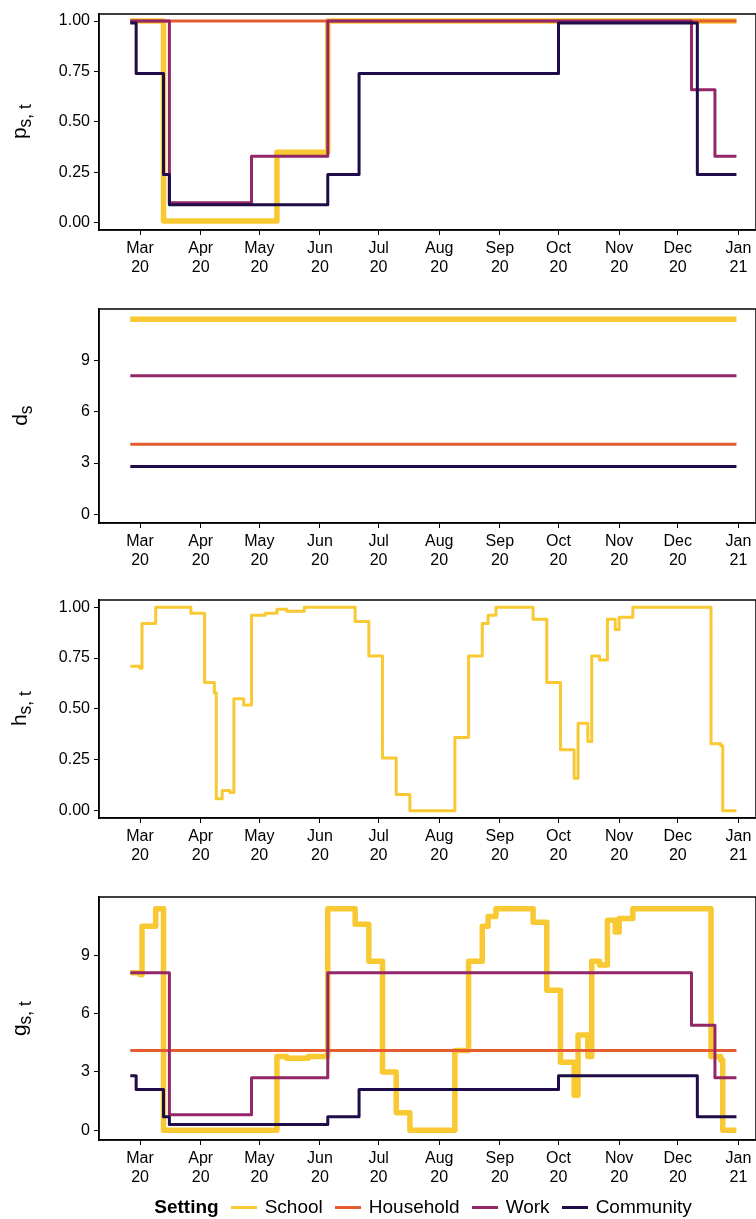  I want to click on legend-label: Household, so click(414, 1207).